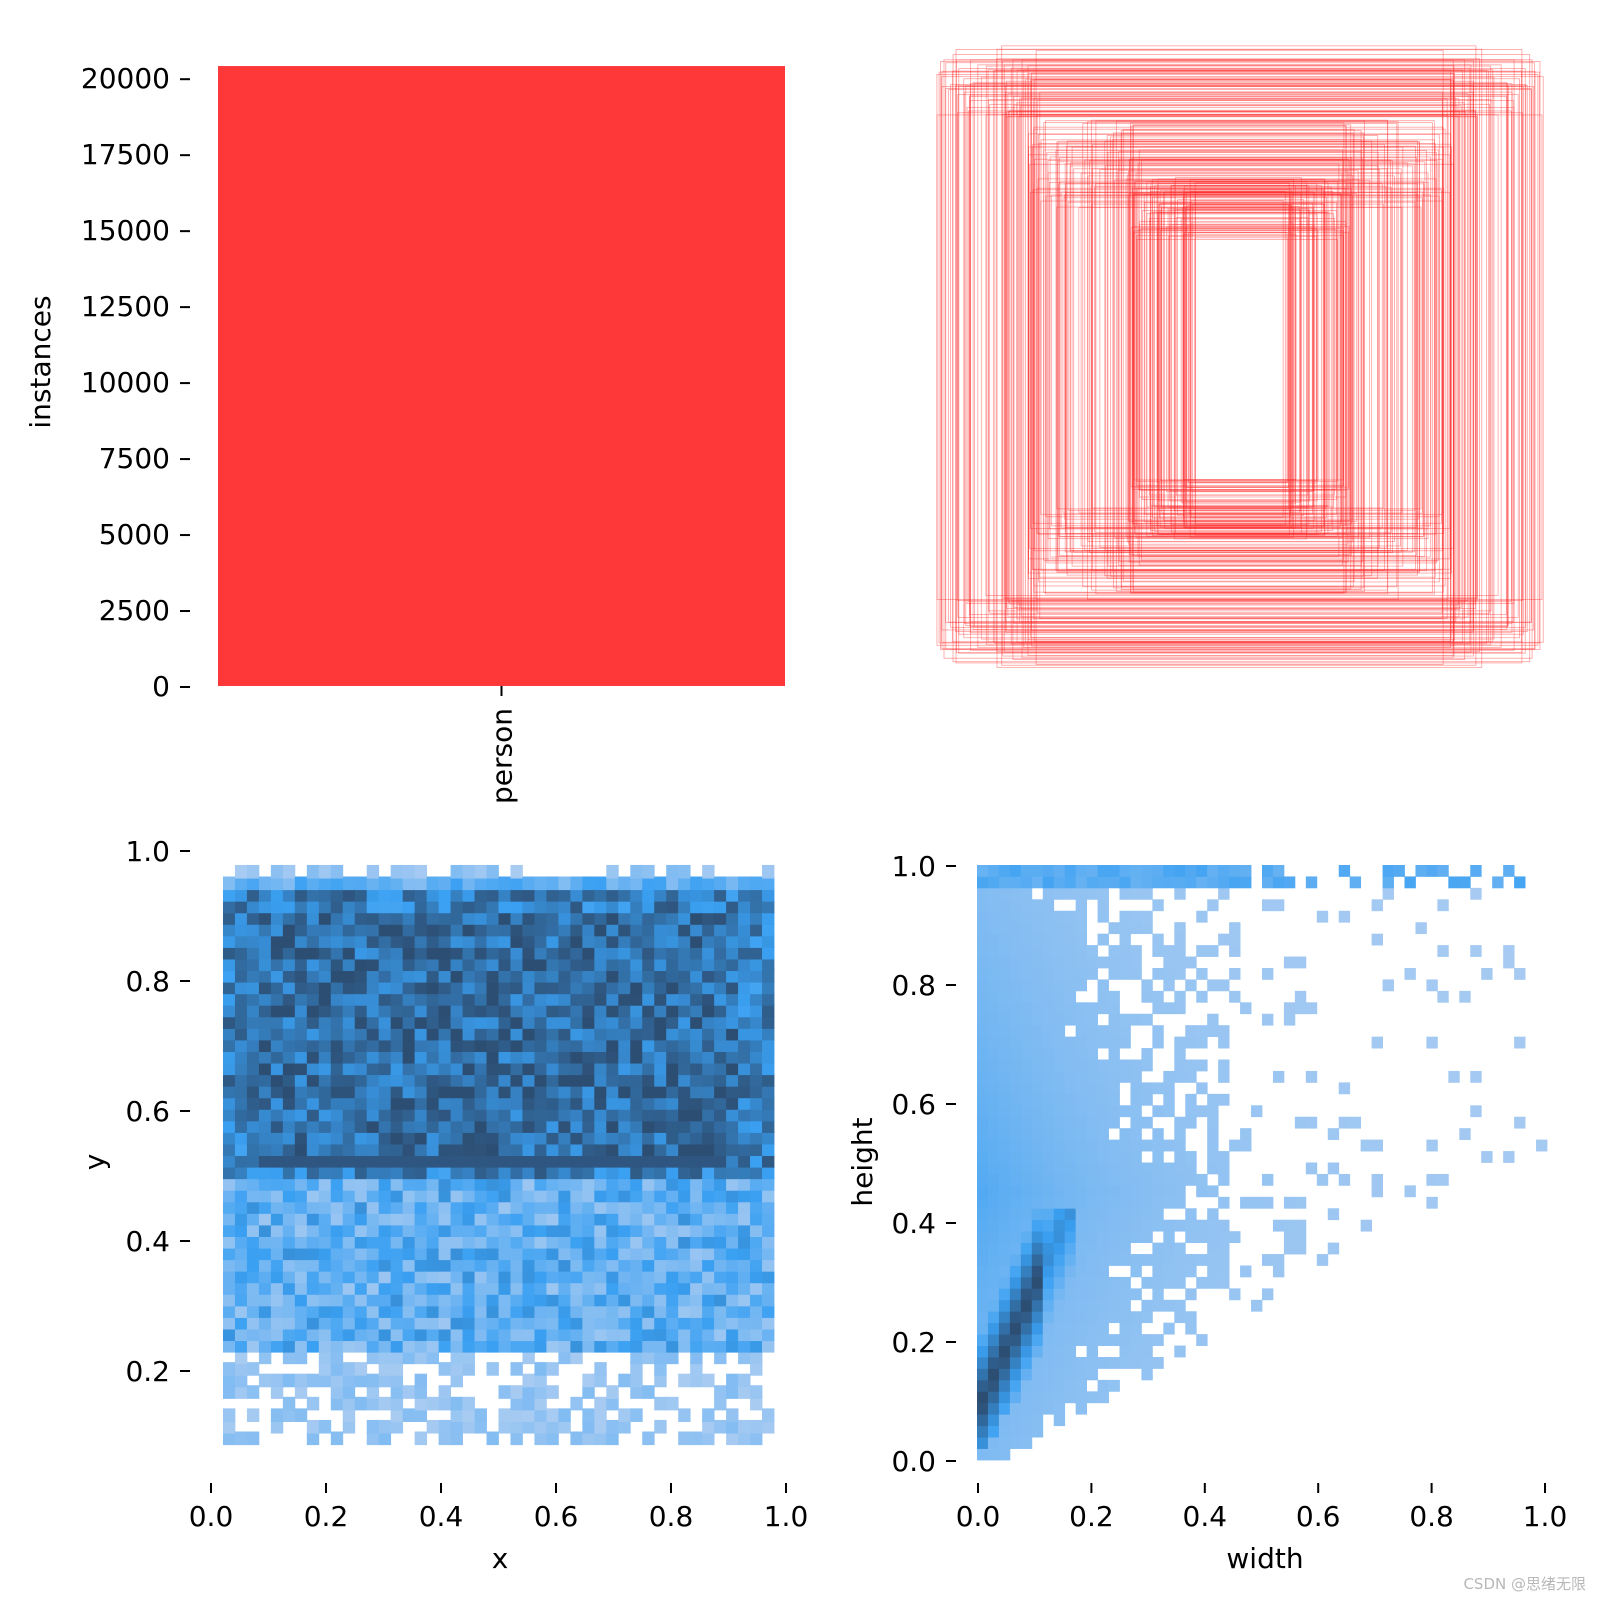 The height and width of the screenshot is (1600, 1600). What do you see at coordinates (923, 1164) in the screenshot?
I see `wh-y-ticks: 0.00.20.40.60.81.0` at bounding box center [923, 1164].